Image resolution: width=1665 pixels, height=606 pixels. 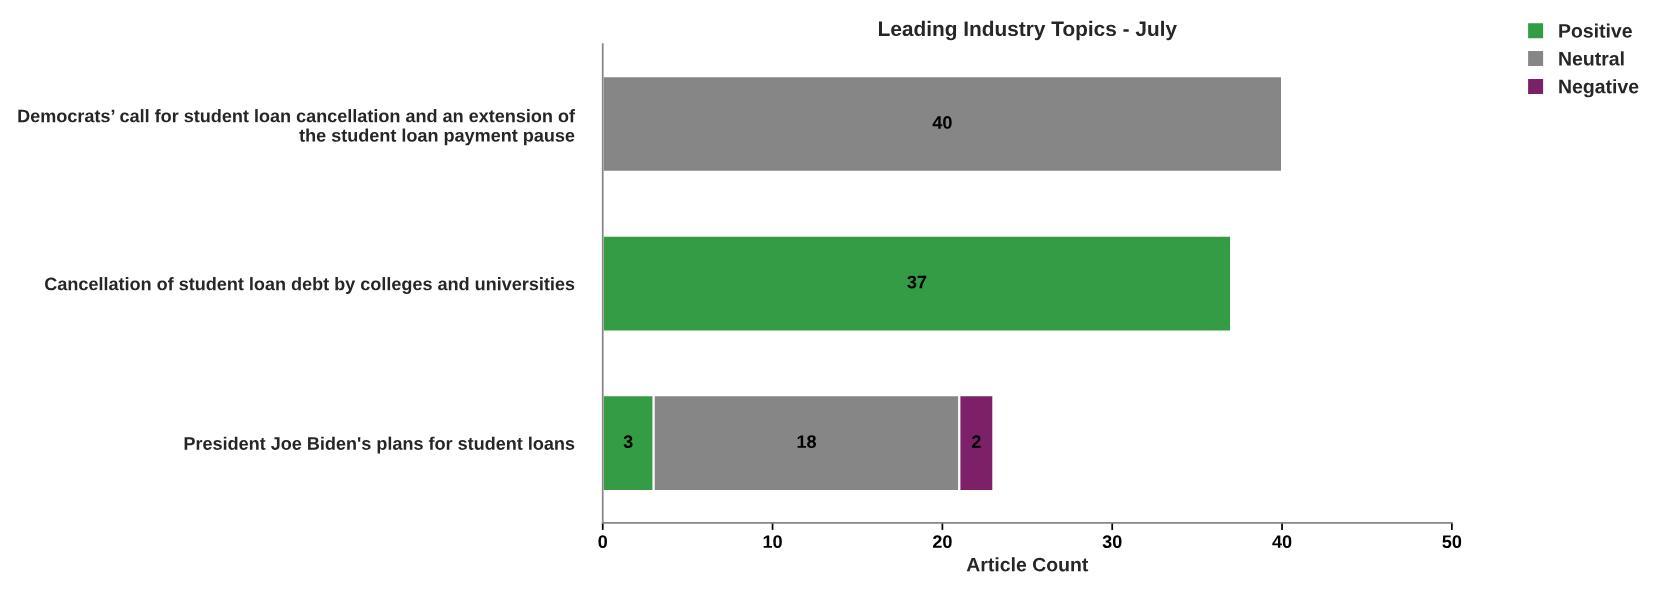 What do you see at coordinates (628, 442) in the screenshot?
I see `data-label: 3` at bounding box center [628, 442].